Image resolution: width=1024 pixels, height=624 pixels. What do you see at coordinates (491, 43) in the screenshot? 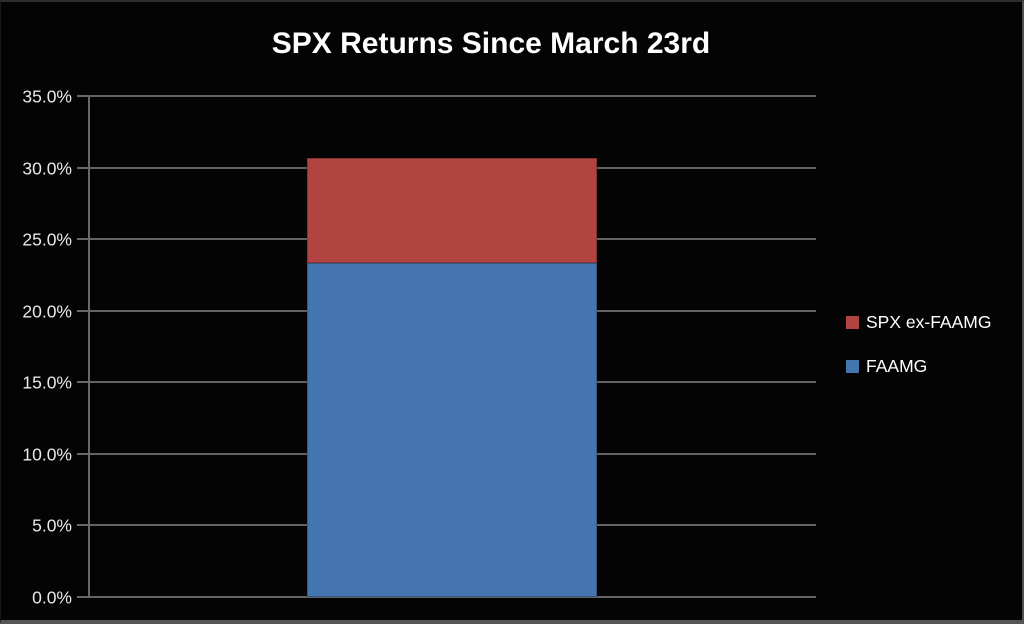
I see `chart-title: SPX Returns Since March 23rd` at bounding box center [491, 43].